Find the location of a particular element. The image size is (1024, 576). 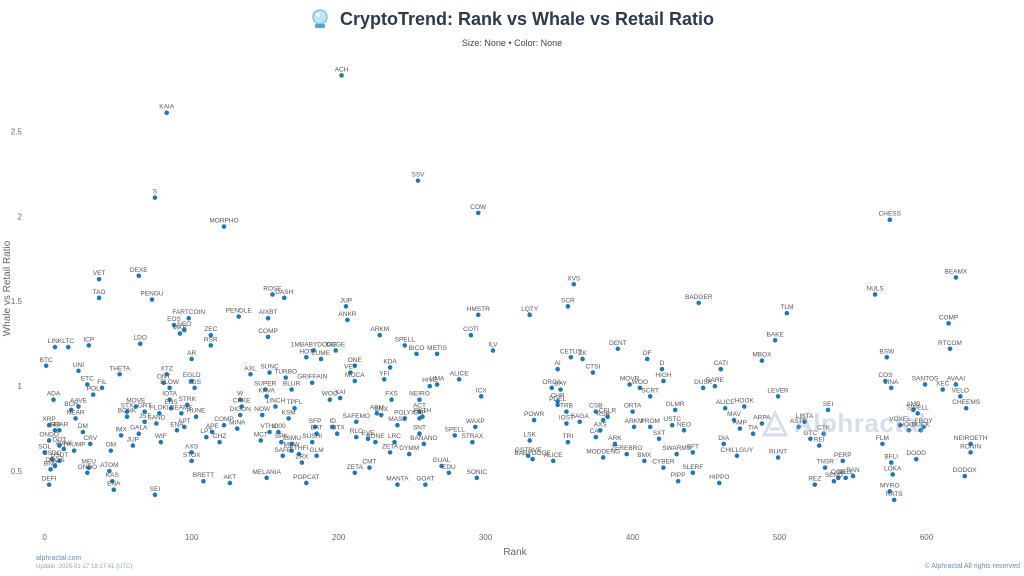

point-label: PROM is located at coordinates (650, 421).